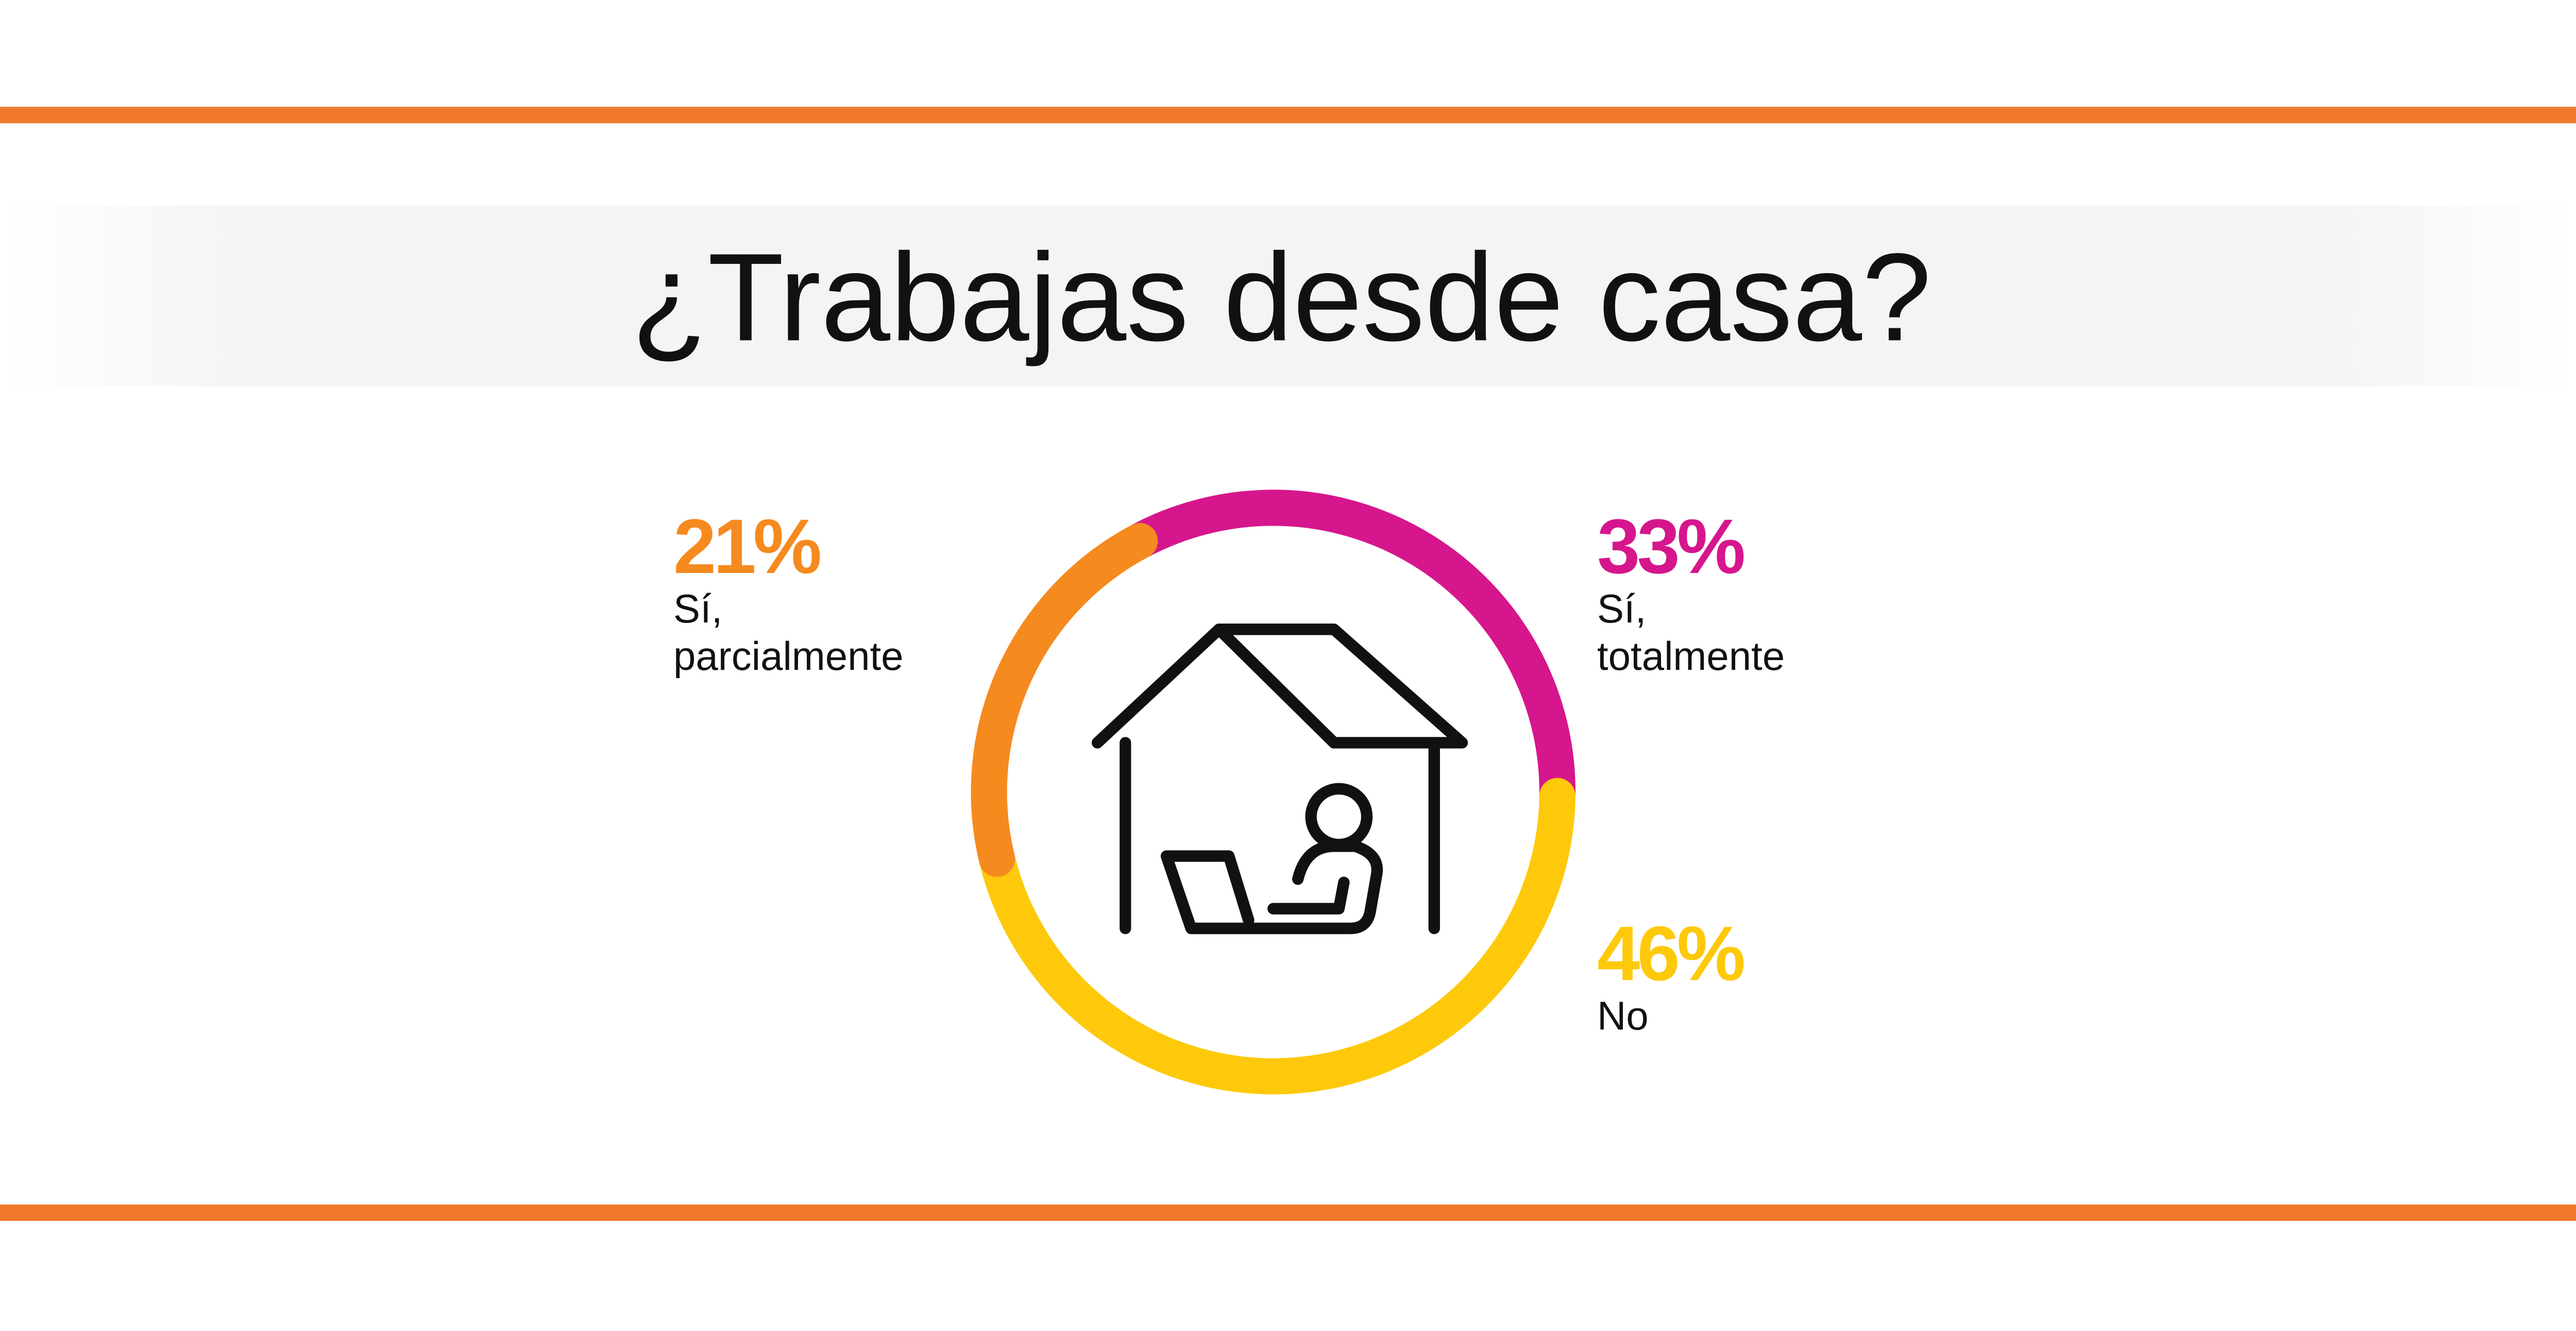 The height and width of the screenshot is (1331, 2576). I want to click on value-label: 33%, so click(1671, 546).